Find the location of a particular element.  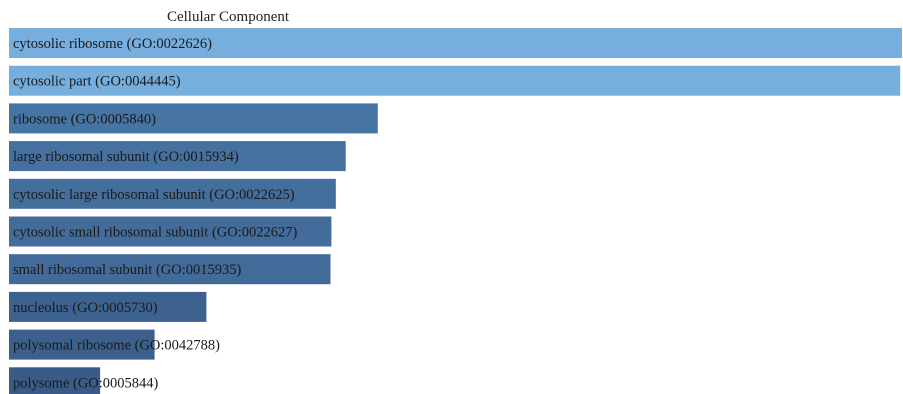

bar-label: polysome (GO:0005844) is located at coordinates (86, 383).